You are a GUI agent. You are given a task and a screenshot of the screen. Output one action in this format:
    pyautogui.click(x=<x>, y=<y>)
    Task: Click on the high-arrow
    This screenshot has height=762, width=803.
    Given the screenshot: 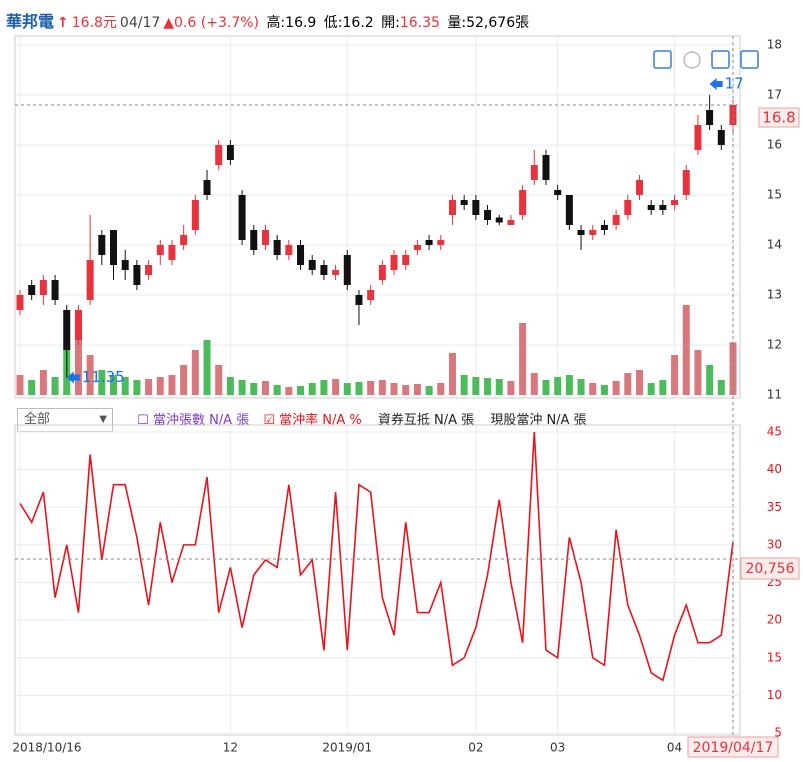 What is the action you would take?
    pyautogui.click(x=716, y=84)
    